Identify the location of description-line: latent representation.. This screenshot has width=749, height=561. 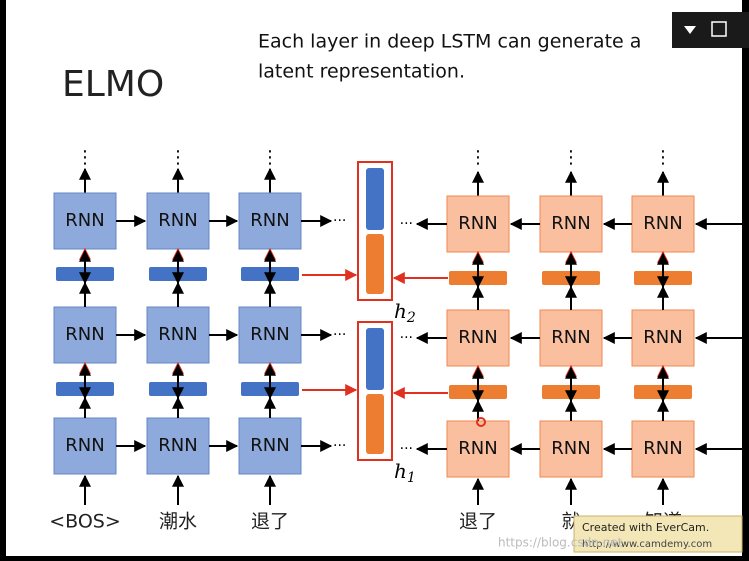
(361, 72).